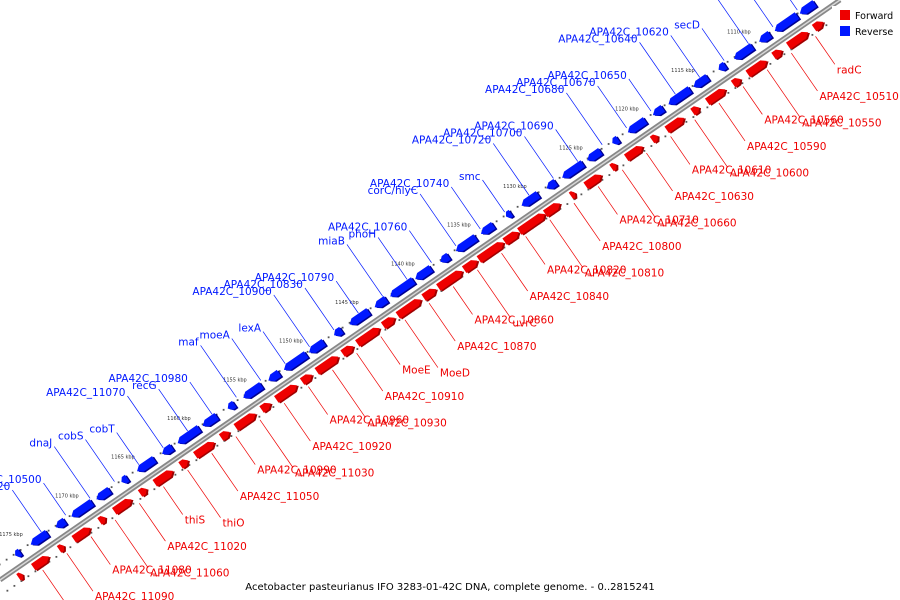  I want to click on forward-gene-label: APA42C_10710, so click(658, 220).